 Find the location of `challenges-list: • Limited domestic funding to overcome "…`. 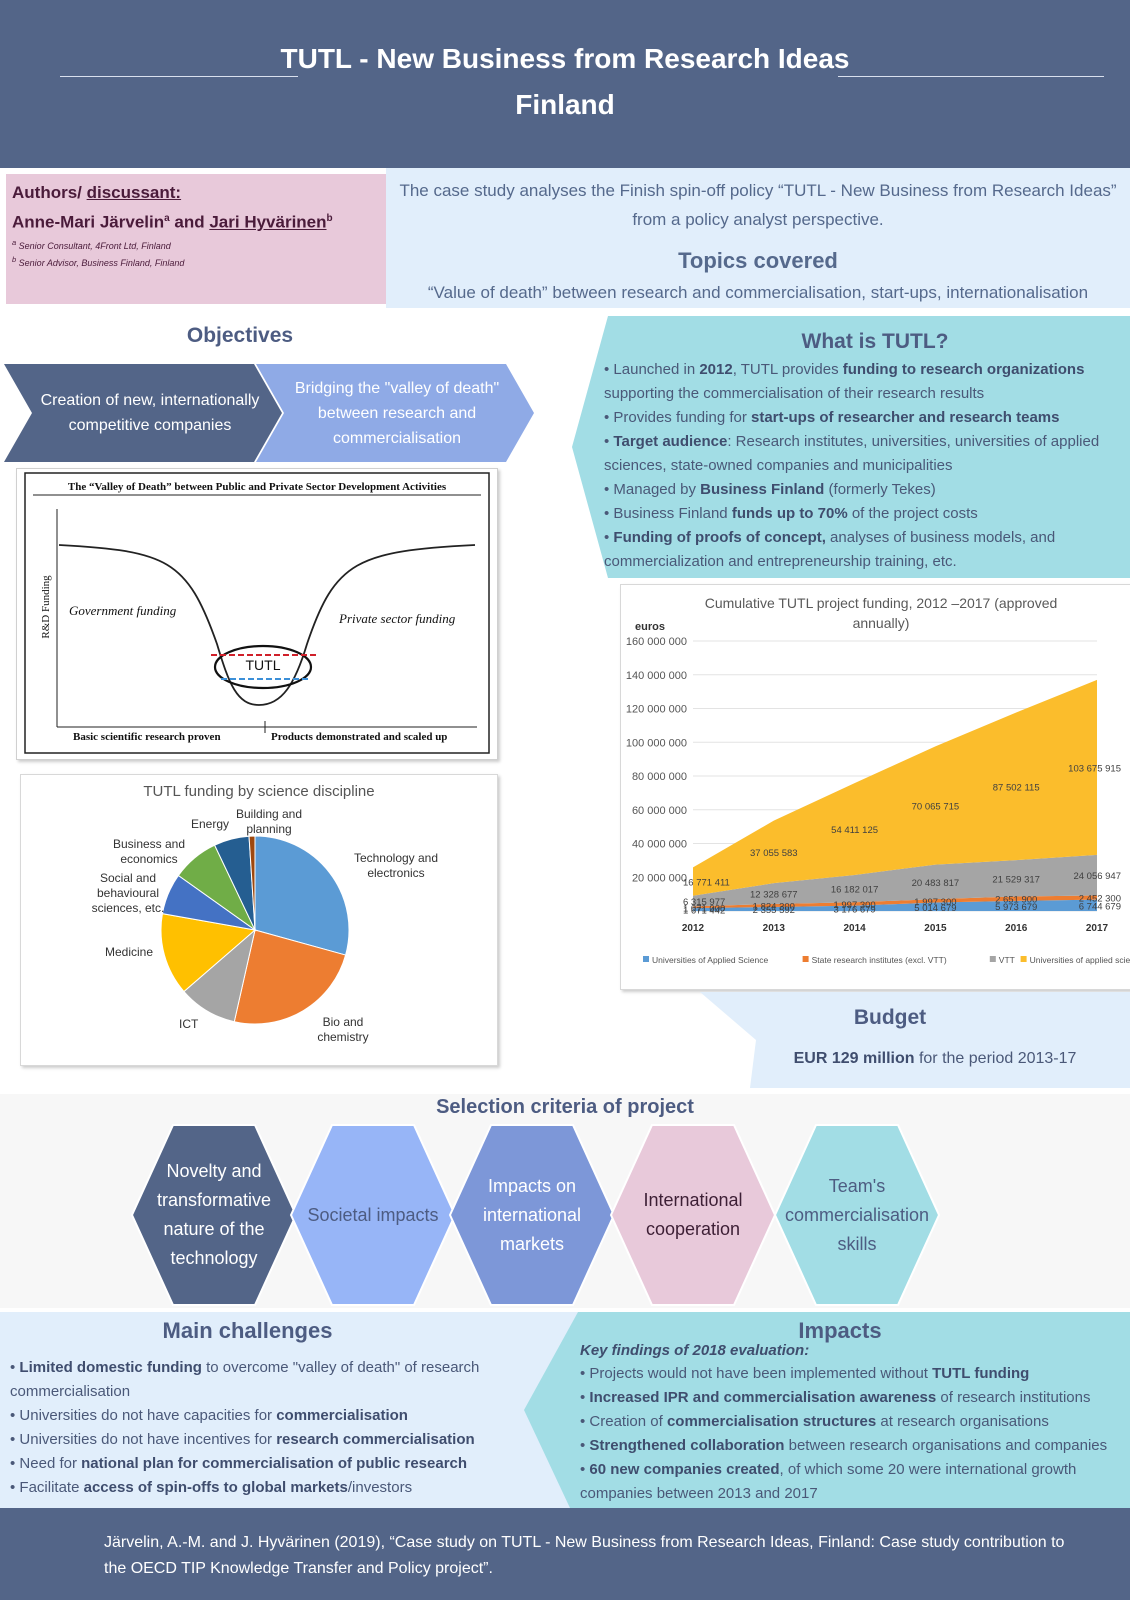

challenges-list: • Limited domestic funding to overcome "… is located at coordinates (245, 1428).